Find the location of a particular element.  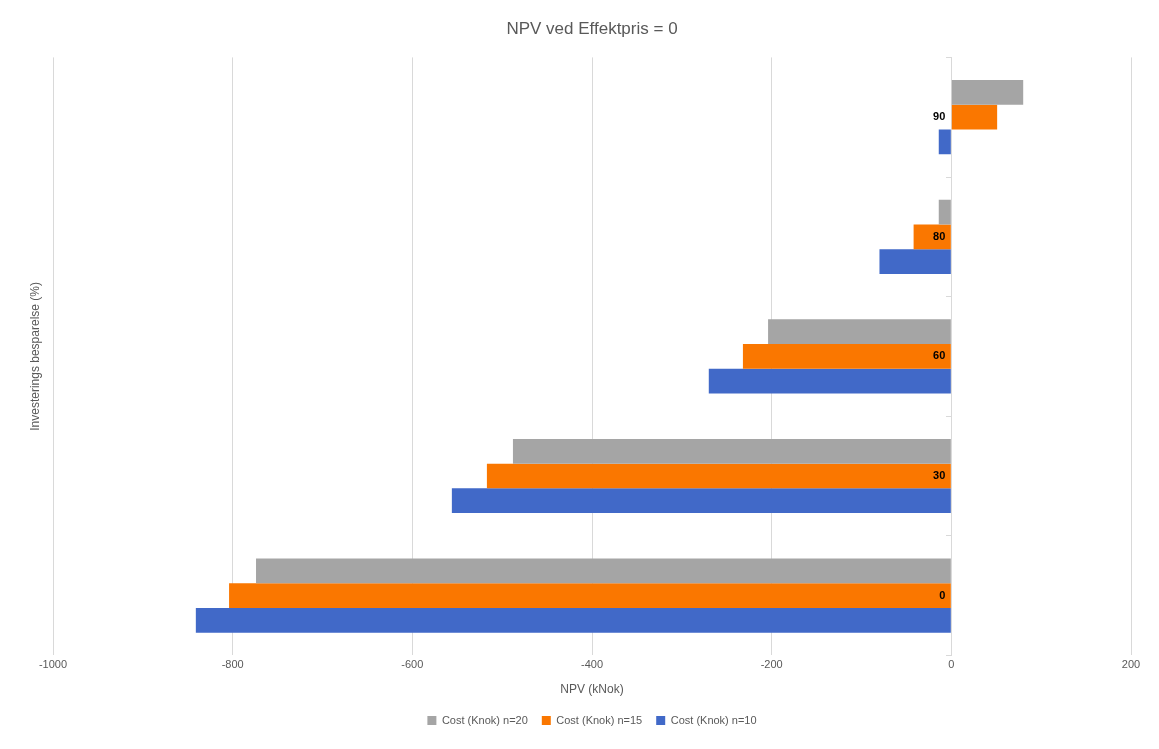

y-tick-label: 90 is located at coordinates (939, 116).